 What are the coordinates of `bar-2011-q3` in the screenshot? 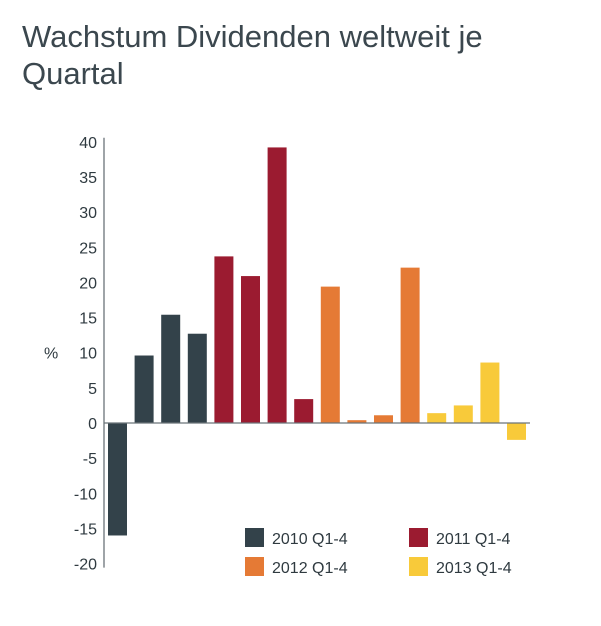 It's located at (277, 285).